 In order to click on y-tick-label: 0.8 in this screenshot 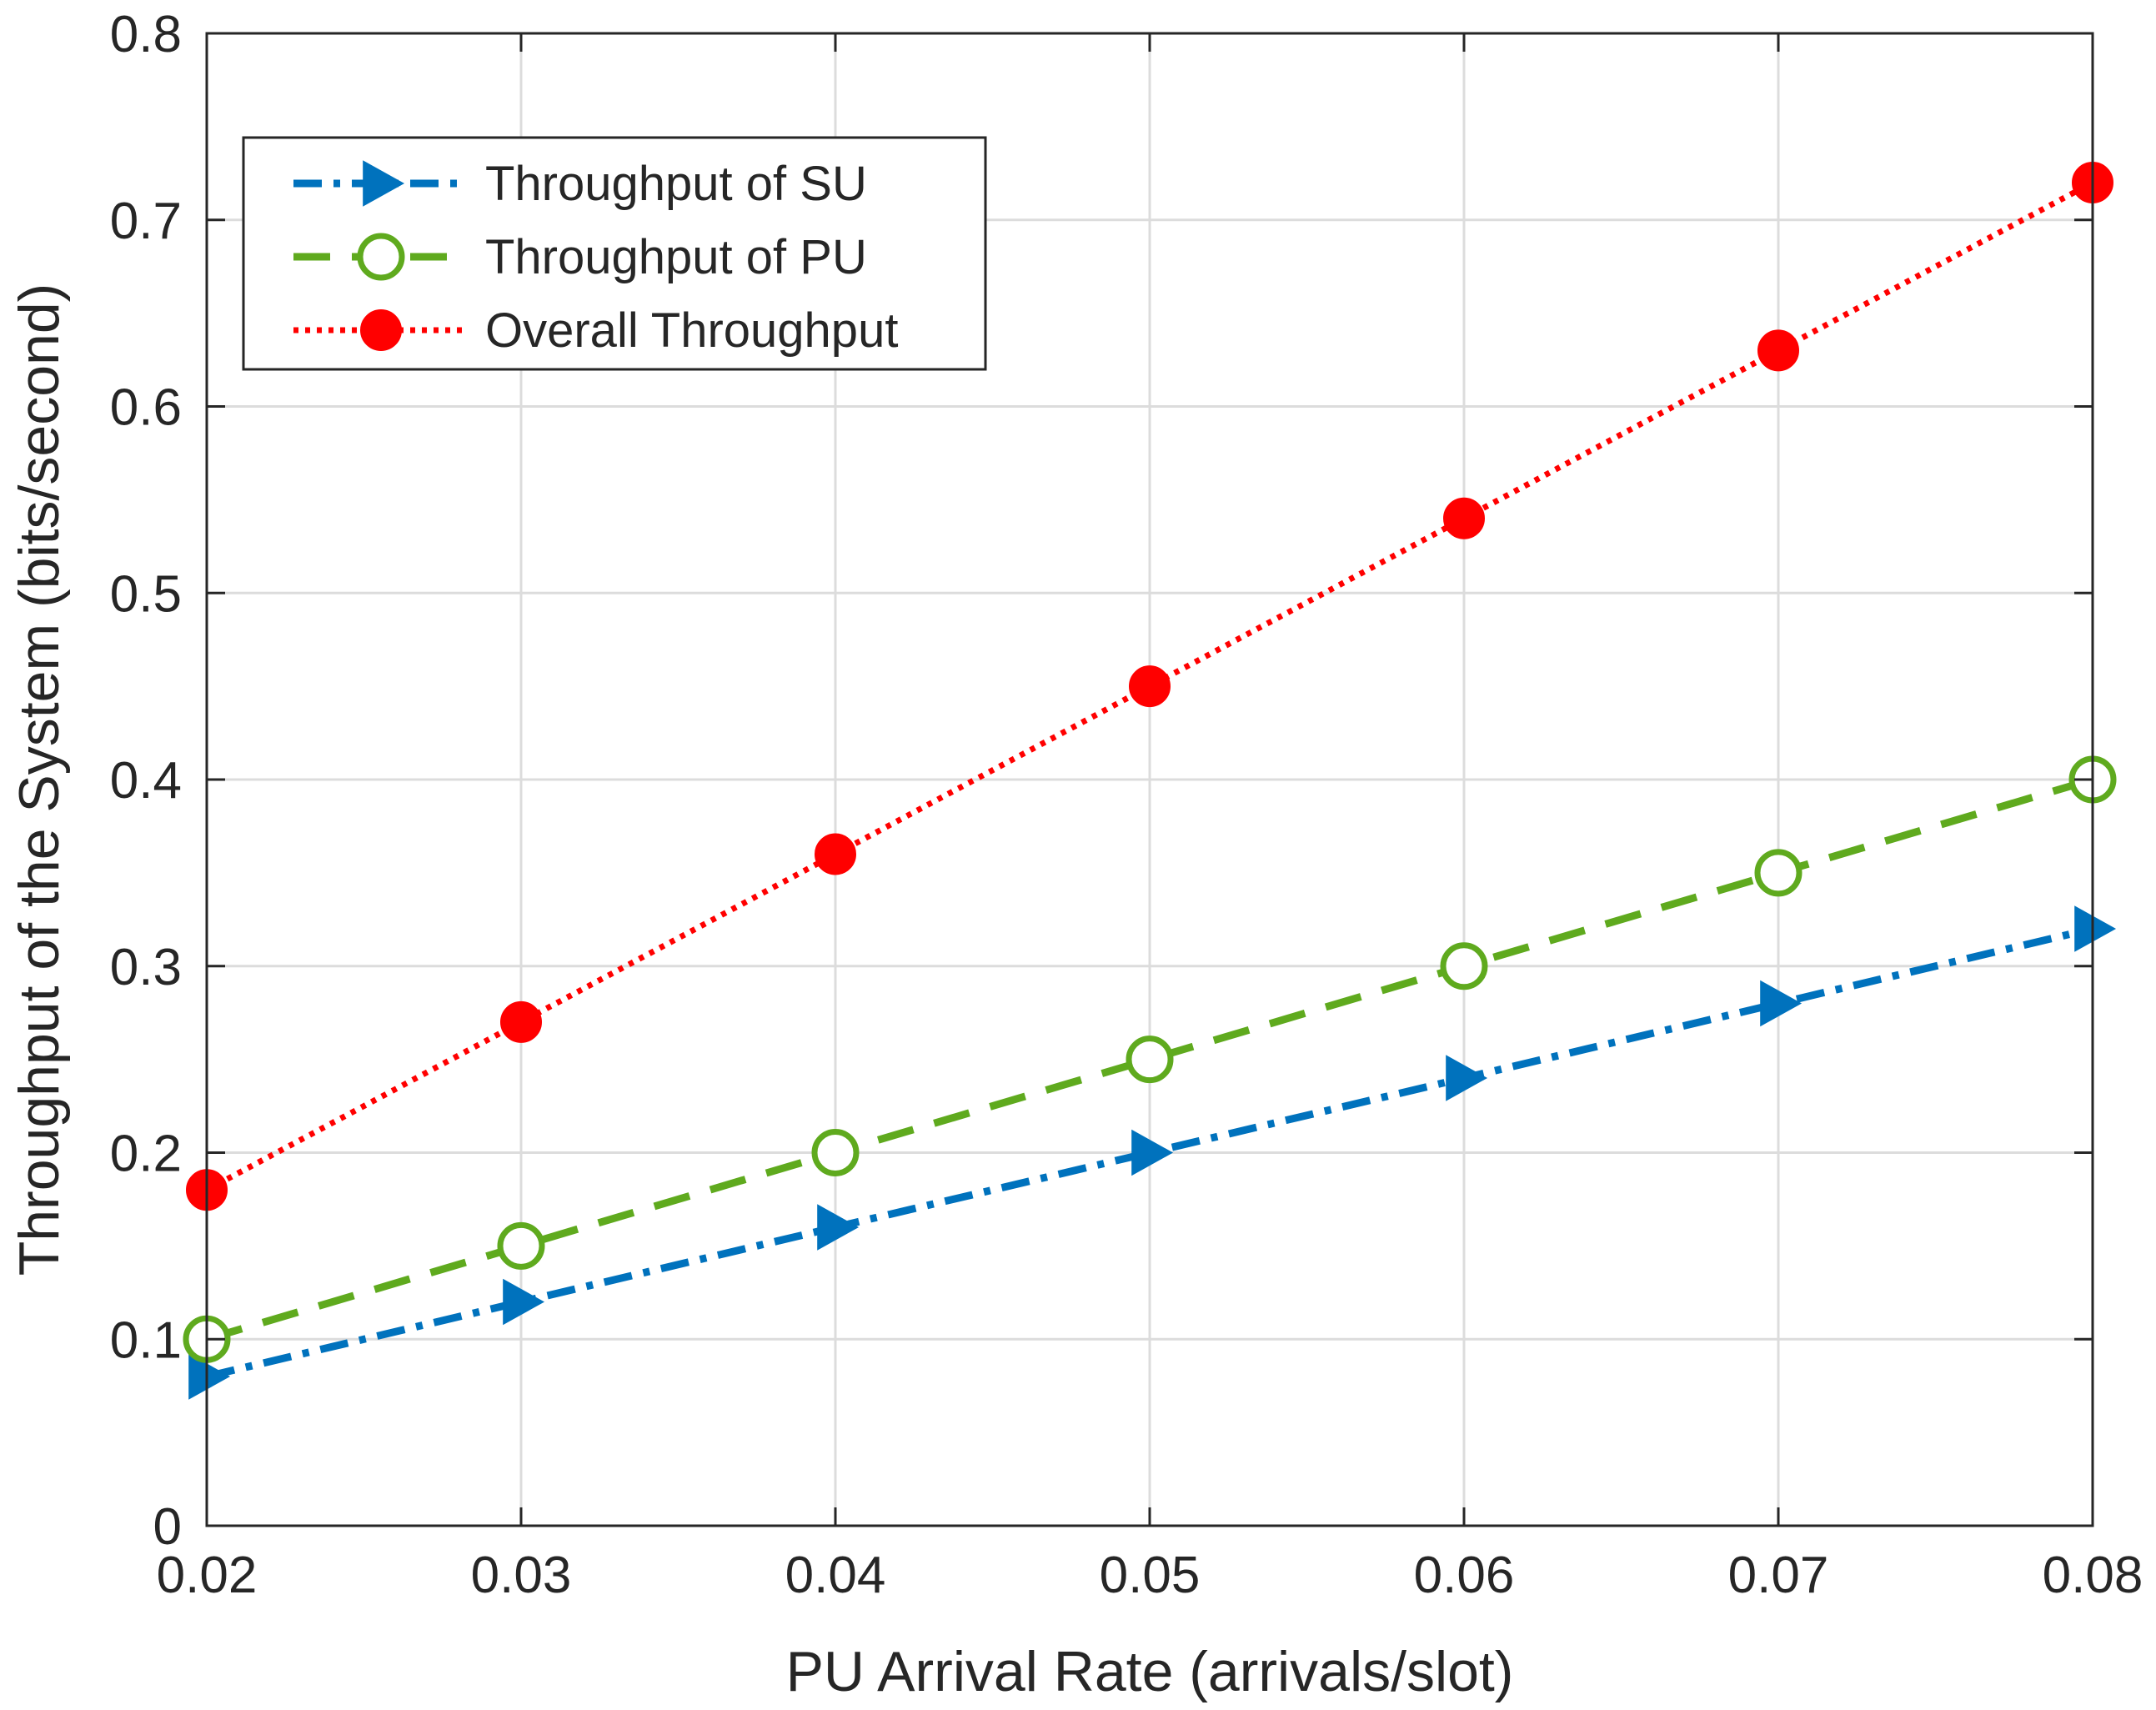, I will do `click(146, 34)`.